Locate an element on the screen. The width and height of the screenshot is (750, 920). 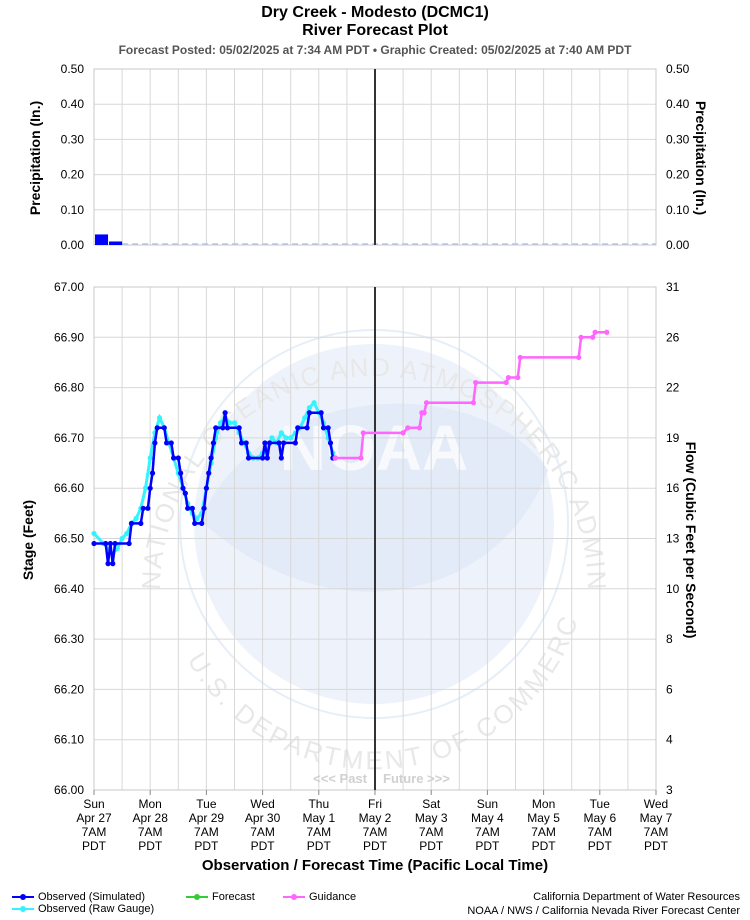
past-label: <<< Past is located at coordinates (340, 778).